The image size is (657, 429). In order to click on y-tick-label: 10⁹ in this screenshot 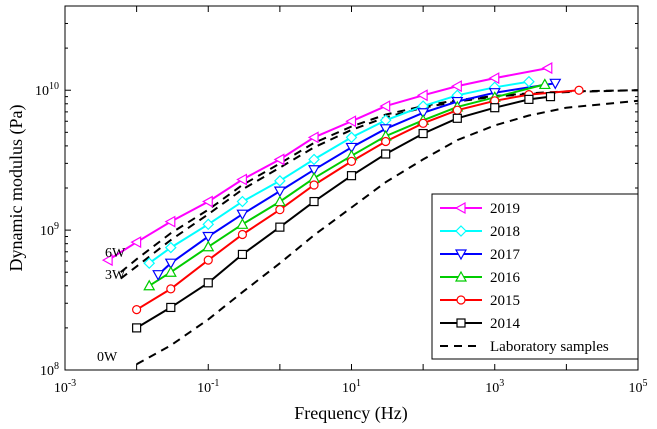, I will do `click(49, 230)`.